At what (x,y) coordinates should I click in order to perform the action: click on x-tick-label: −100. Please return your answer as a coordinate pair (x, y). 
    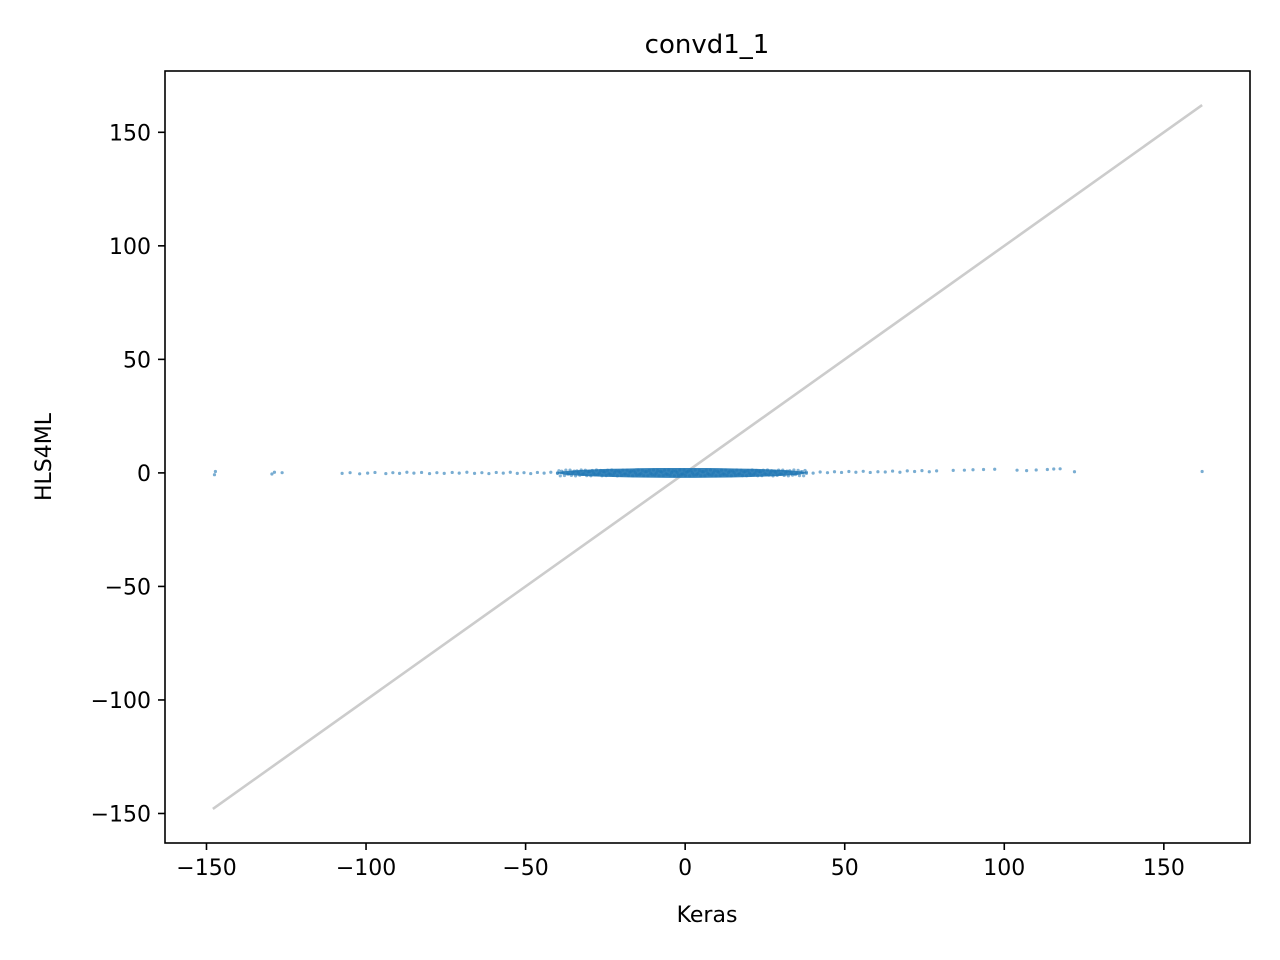
    Looking at the image, I should click on (366, 868).